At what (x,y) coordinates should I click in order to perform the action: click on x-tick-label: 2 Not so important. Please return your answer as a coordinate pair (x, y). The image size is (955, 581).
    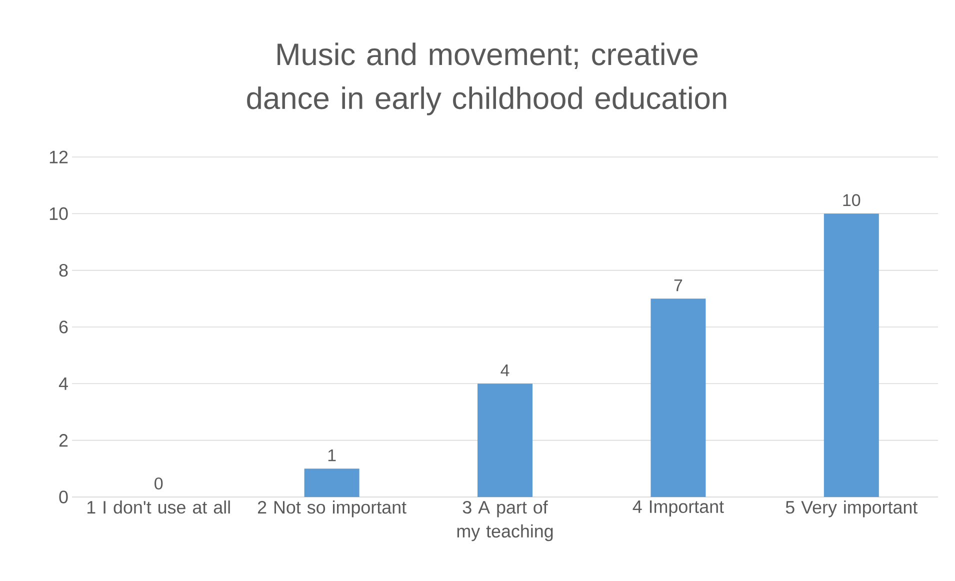
    Looking at the image, I should click on (332, 509).